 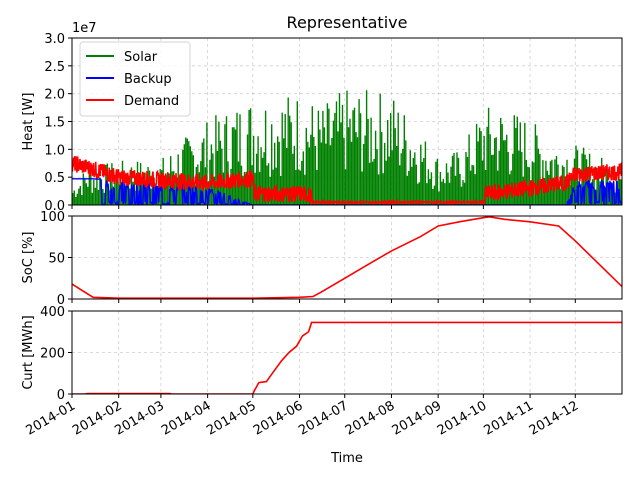 What do you see at coordinates (54, 67) in the screenshot?
I see `y-tick-label: 2.5` at bounding box center [54, 67].